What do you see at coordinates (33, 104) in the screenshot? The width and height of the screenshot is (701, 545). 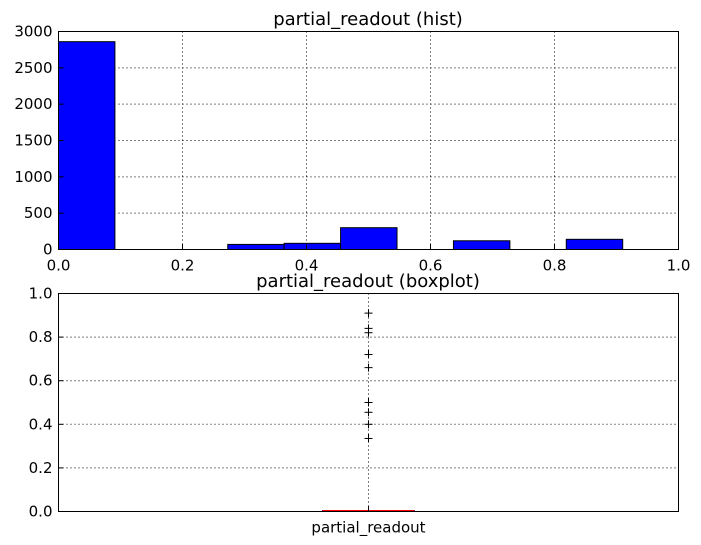 I see `hist-y-tick-label: 2000` at bounding box center [33, 104].